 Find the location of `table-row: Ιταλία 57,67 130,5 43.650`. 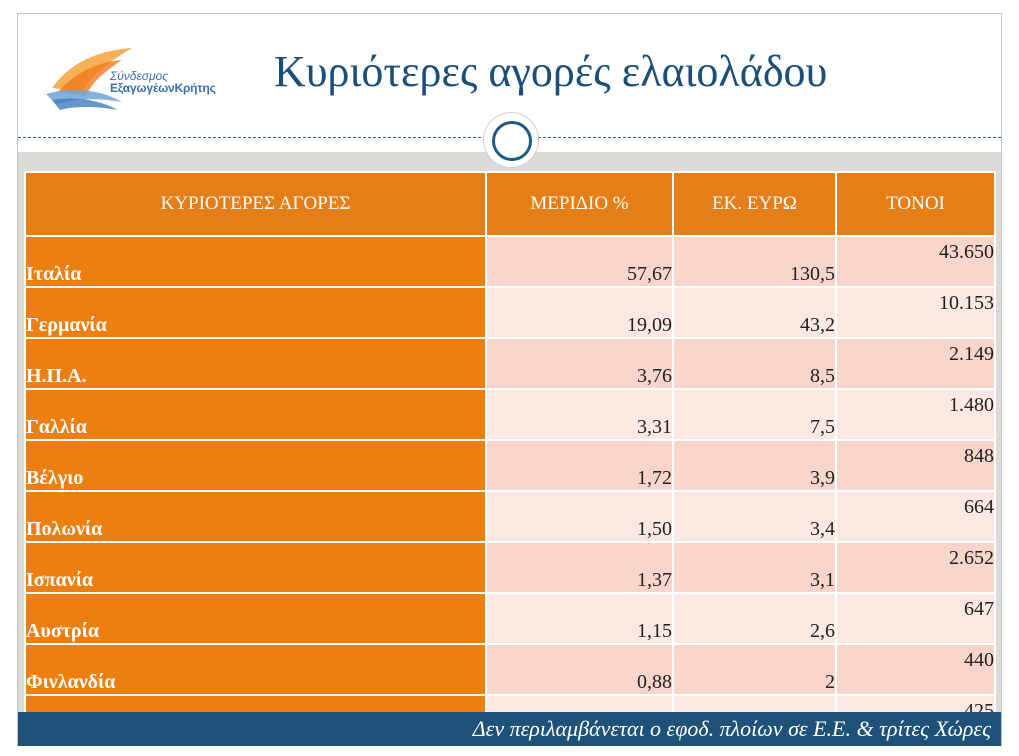

table-row: Ιταλία 57,67 130,5 43.650 is located at coordinates (510, 261).